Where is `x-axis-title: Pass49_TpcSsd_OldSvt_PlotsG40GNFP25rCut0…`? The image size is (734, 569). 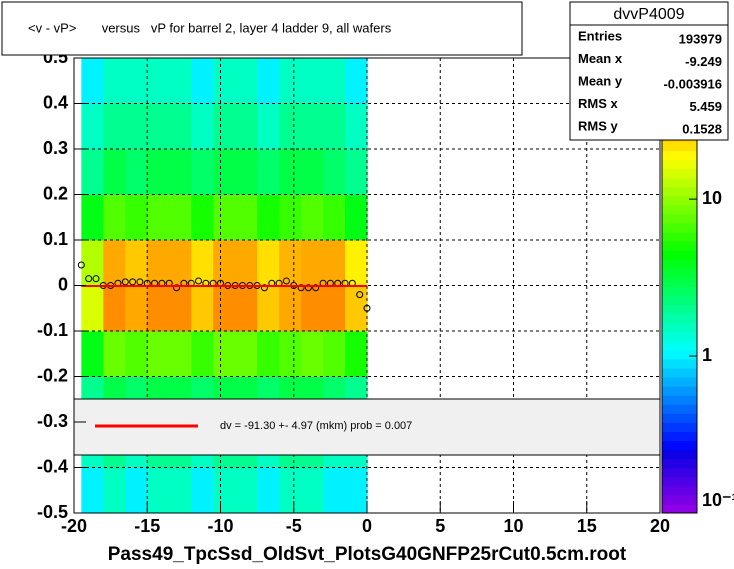 x-axis-title: Pass49_TpcSsd_OldSvt_PlotsG40GNFP25rCut0… is located at coordinates (367, 554).